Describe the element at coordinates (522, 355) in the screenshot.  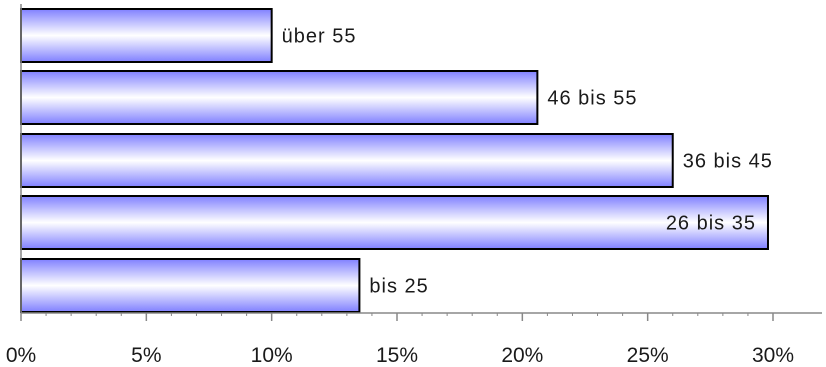
I see `x-tick-label: 20%` at that location.